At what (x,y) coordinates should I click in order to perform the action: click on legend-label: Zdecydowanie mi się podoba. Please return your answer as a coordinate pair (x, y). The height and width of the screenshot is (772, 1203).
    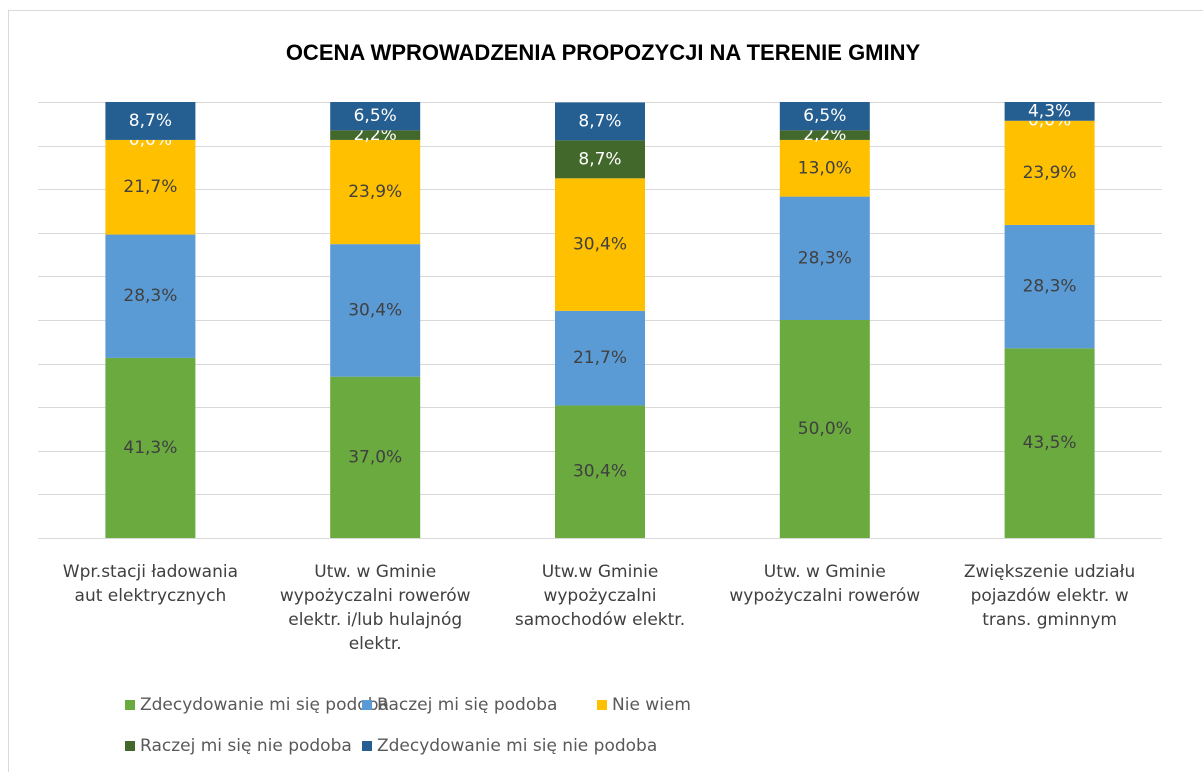
    Looking at the image, I should click on (264, 705).